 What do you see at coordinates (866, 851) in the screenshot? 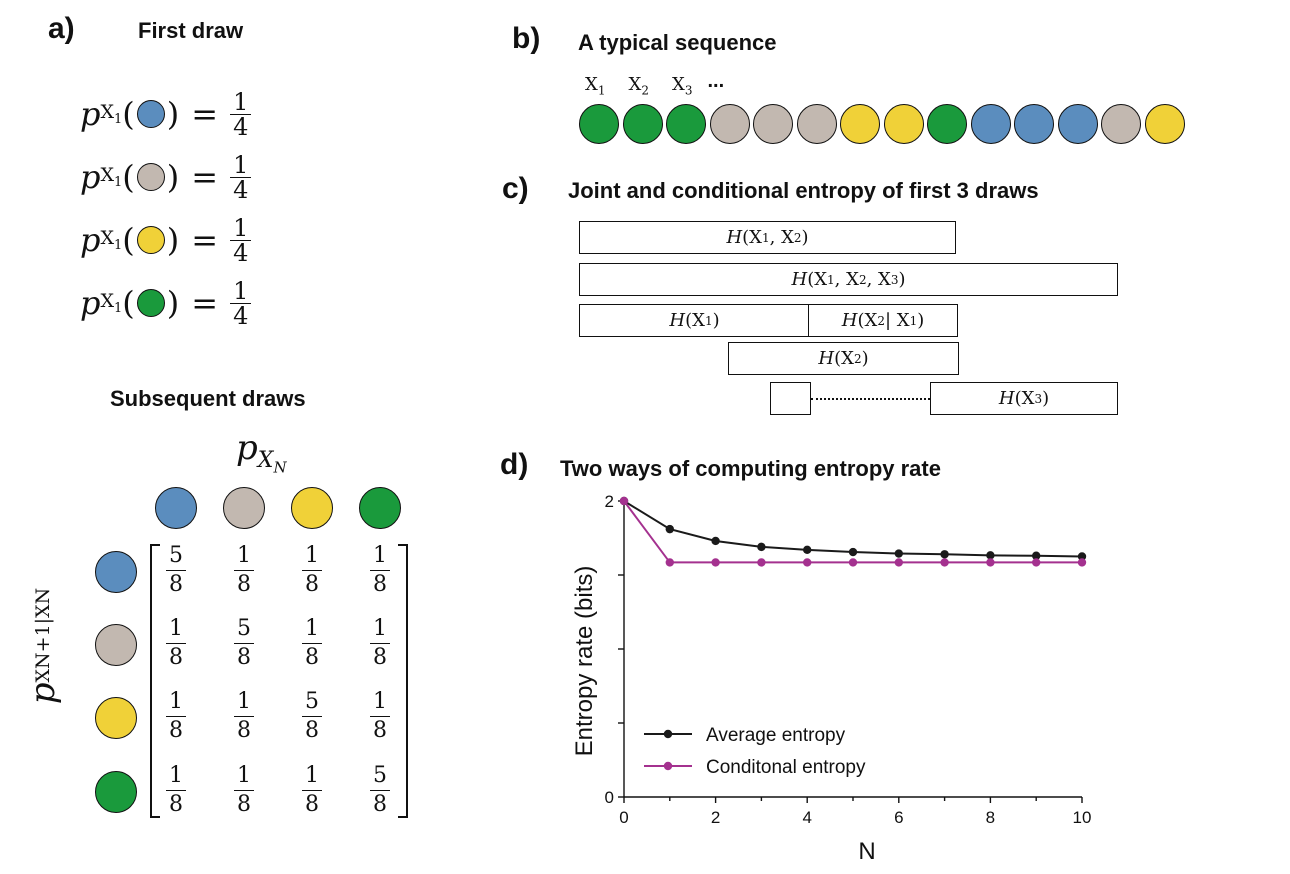
I see `x-axis-label: N` at bounding box center [866, 851].